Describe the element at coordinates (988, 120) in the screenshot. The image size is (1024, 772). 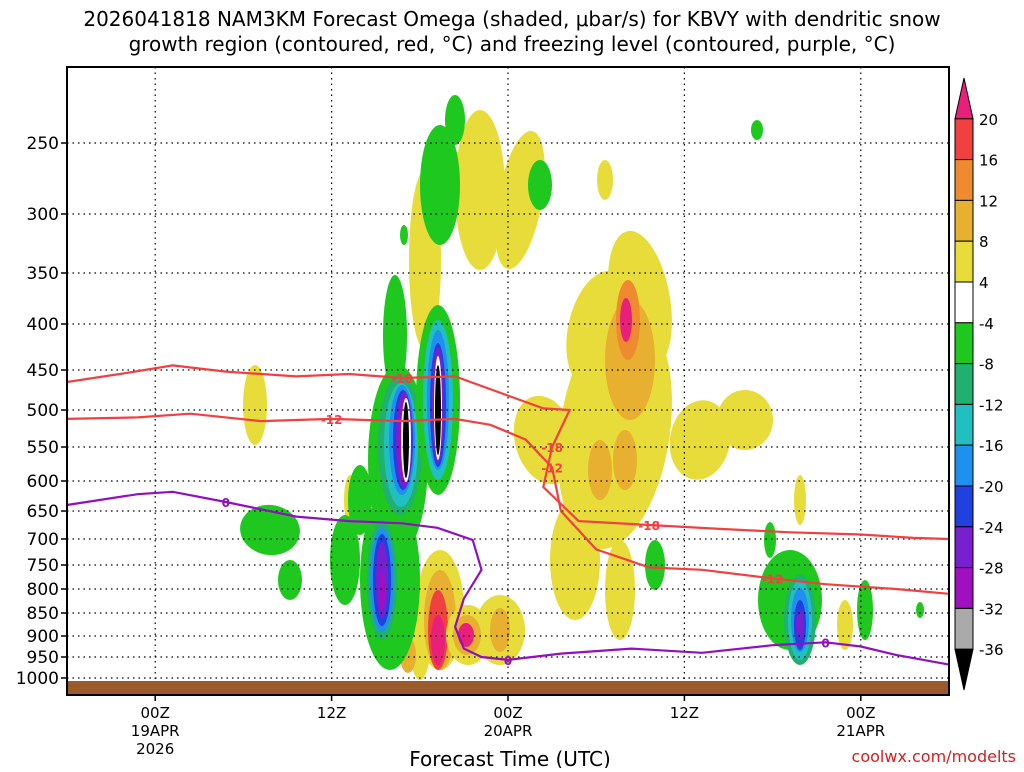
I see `colorbar-label: 20` at that location.